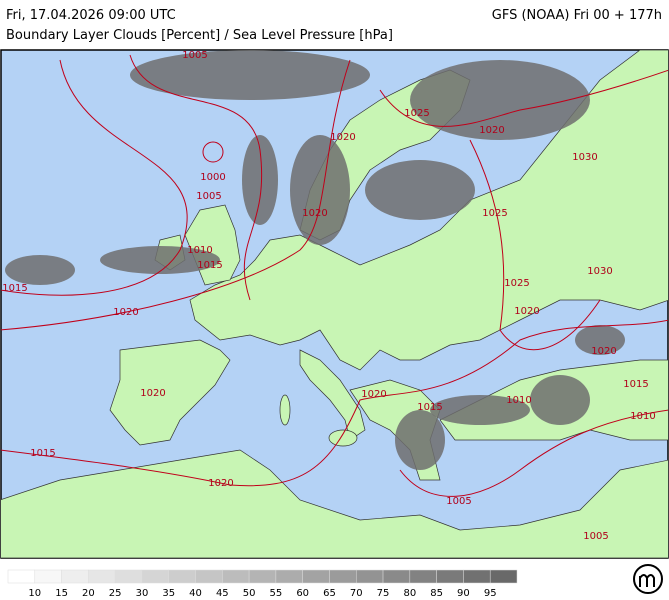 The height and width of the screenshot is (600, 669). Describe the element at coordinates (168, 593) in the screenshot. I see `legend-label: 35` at that location.